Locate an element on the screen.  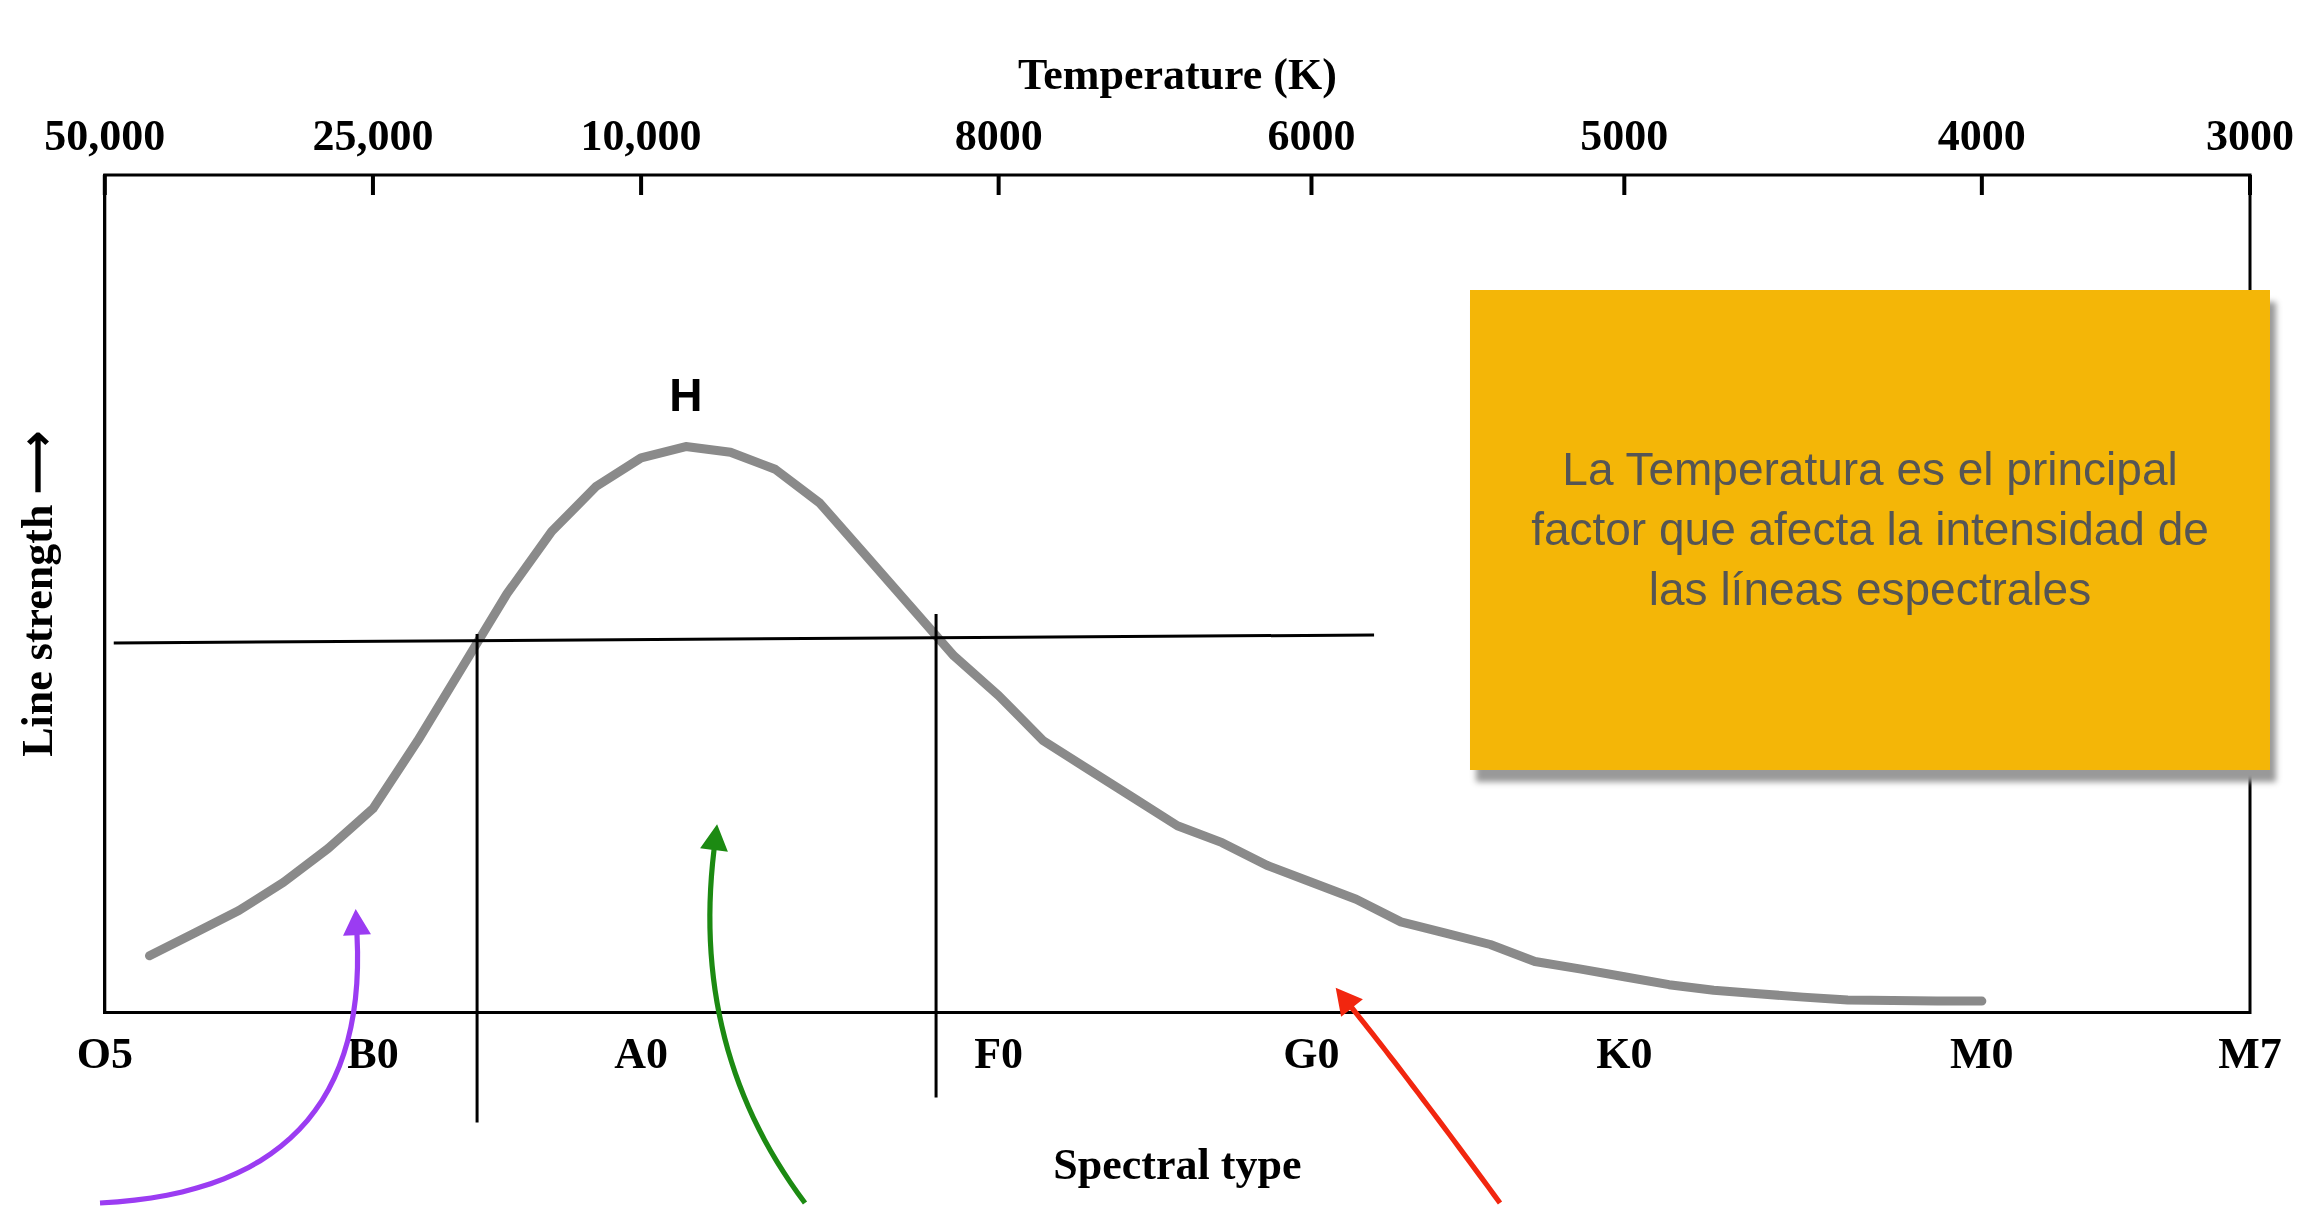
x-axis-title: Spectral type is located at coordinates (1177, 1164).